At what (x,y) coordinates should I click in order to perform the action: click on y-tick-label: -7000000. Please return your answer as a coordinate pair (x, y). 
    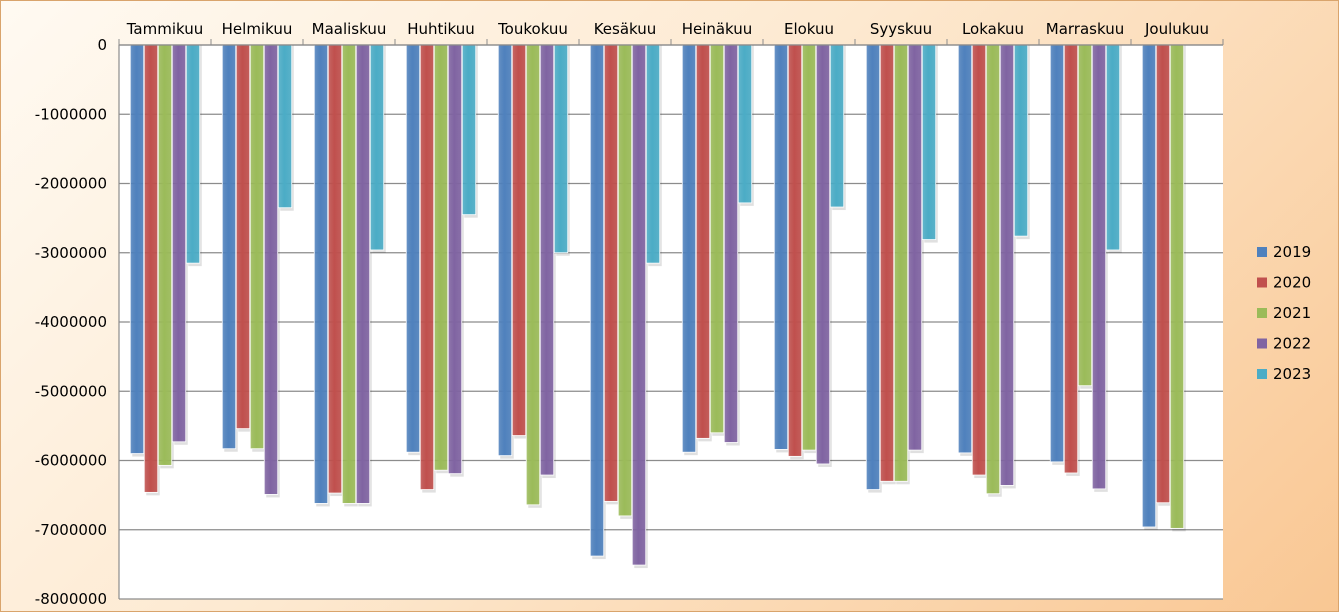
    Looking at the image, I should click on (71, 530).